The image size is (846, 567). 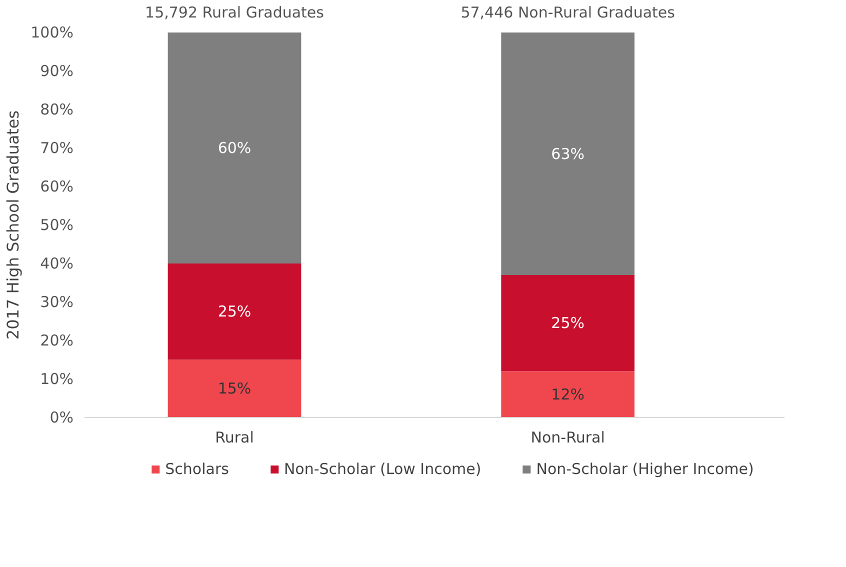 What do you see at coordinates (57, 187) in the screenshot?
I see `y-tick-label: 60%` at bounding box center [57, 187].